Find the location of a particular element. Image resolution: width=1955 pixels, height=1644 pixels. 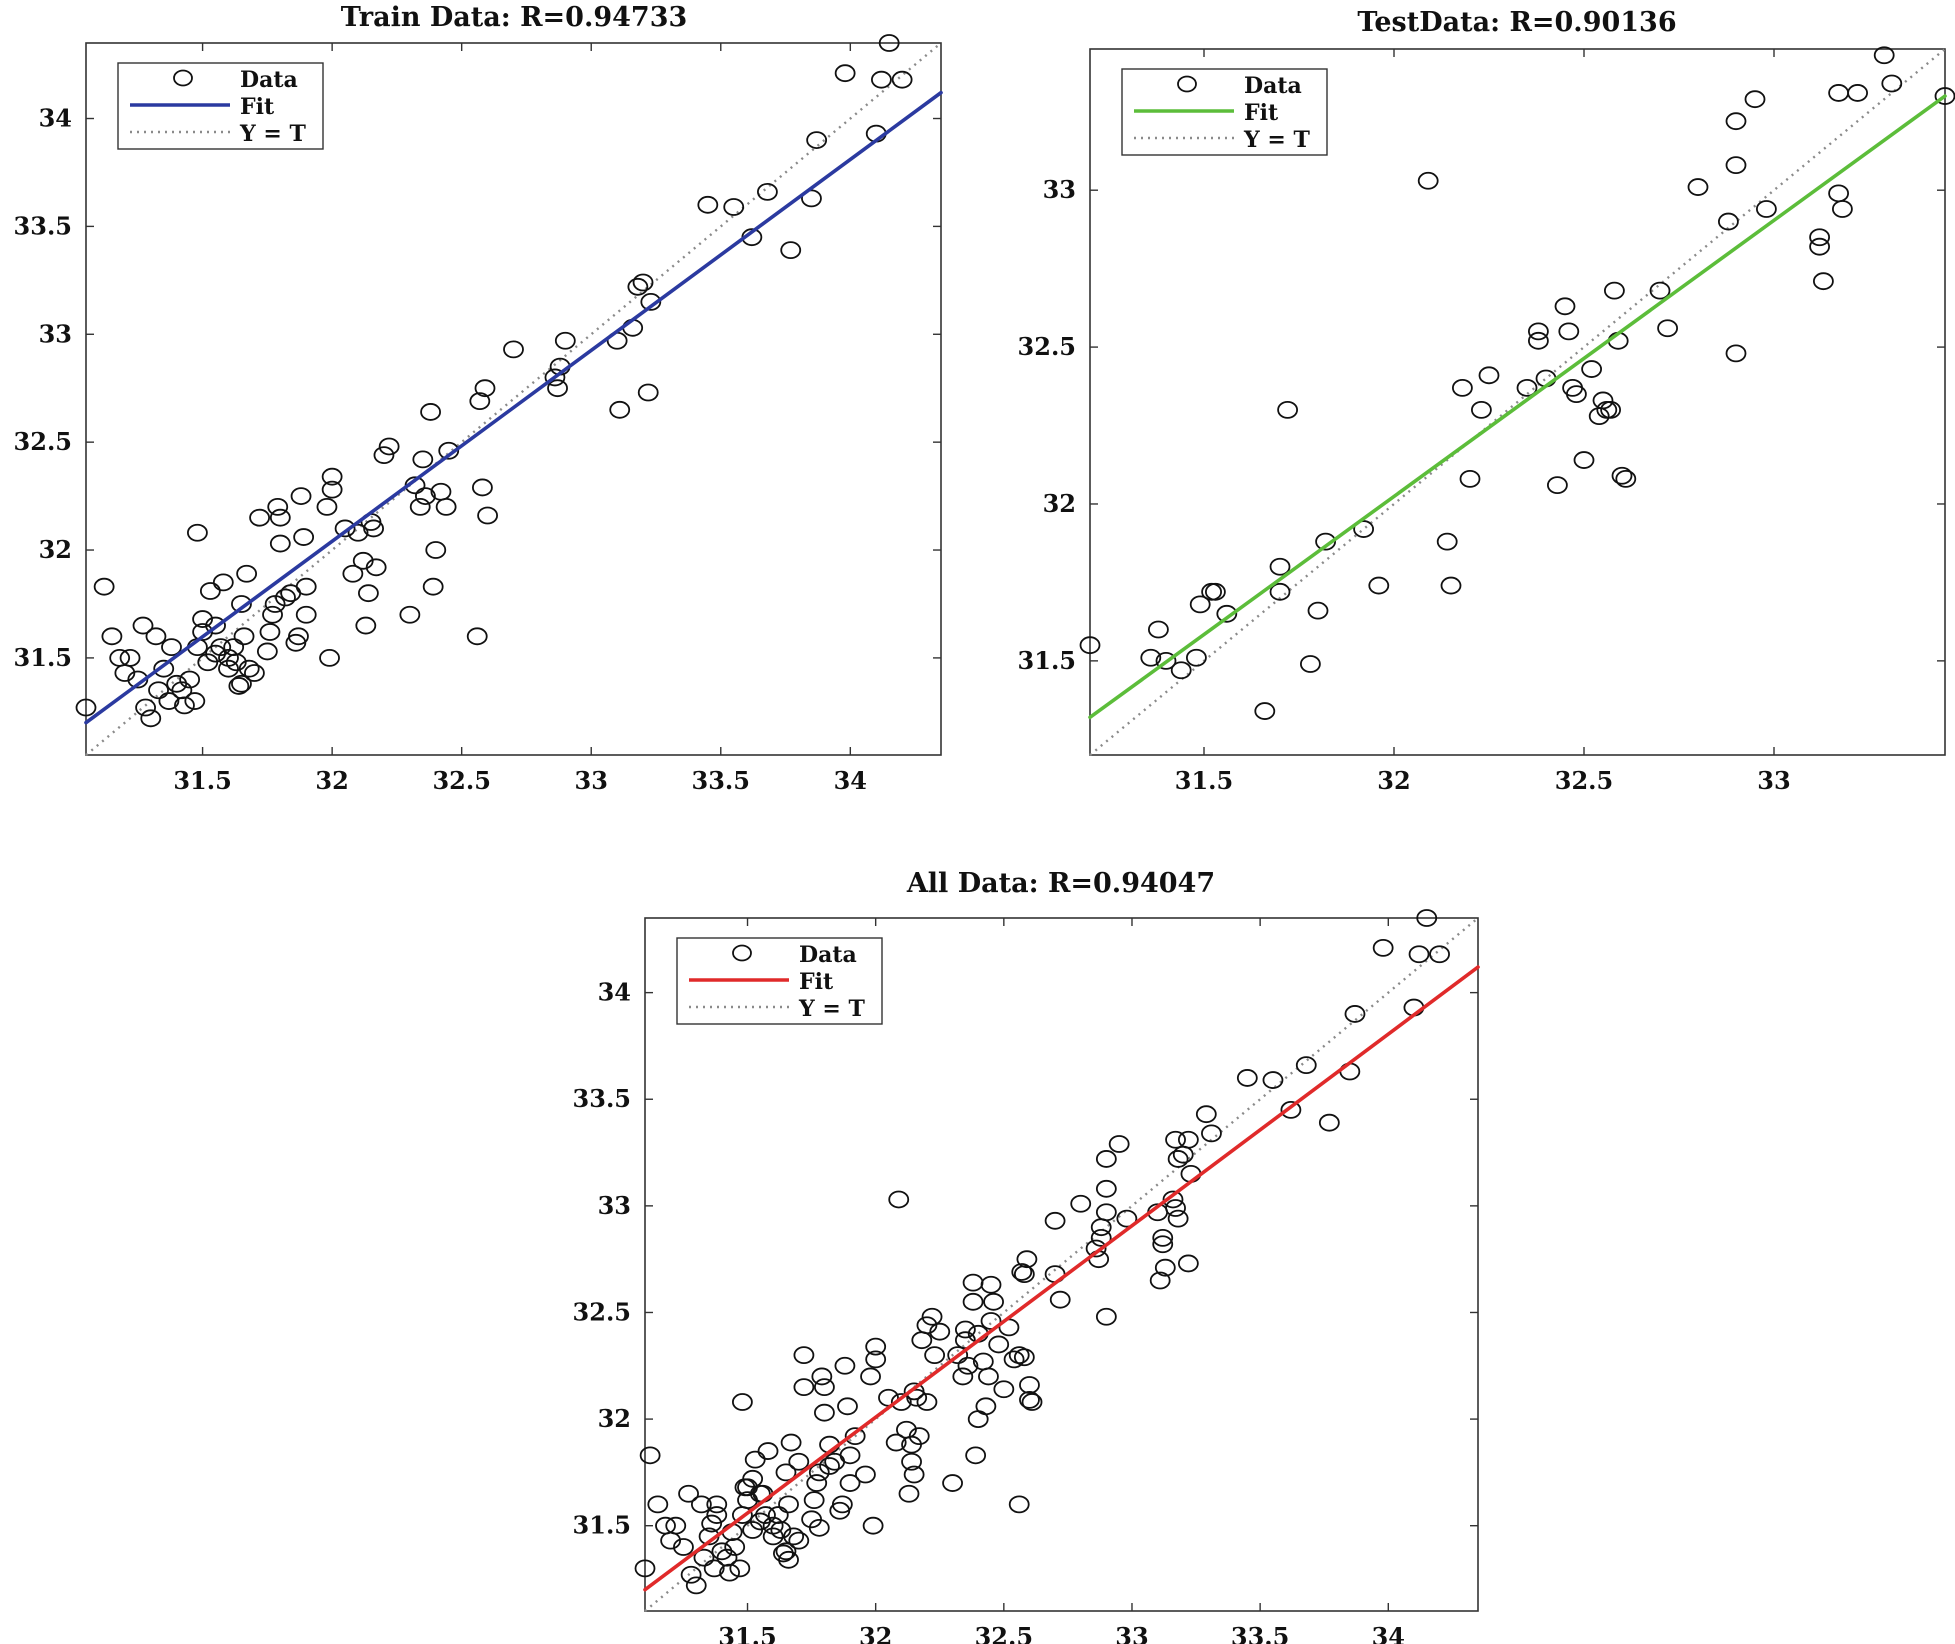

y-tick-label: 33 is located at coordinates (55, 333).